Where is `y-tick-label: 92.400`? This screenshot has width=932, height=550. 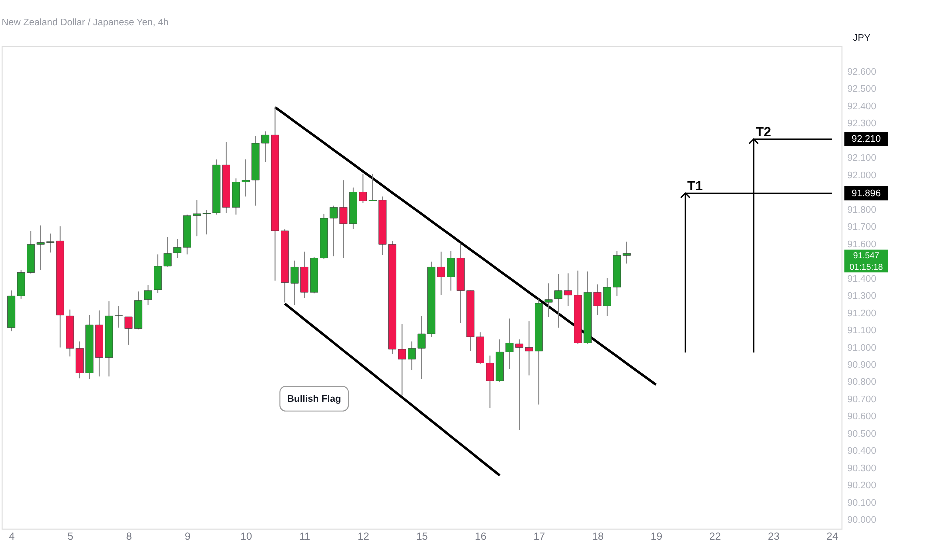
y-tick-label: 92.400 is located at coordinates (862, 106).